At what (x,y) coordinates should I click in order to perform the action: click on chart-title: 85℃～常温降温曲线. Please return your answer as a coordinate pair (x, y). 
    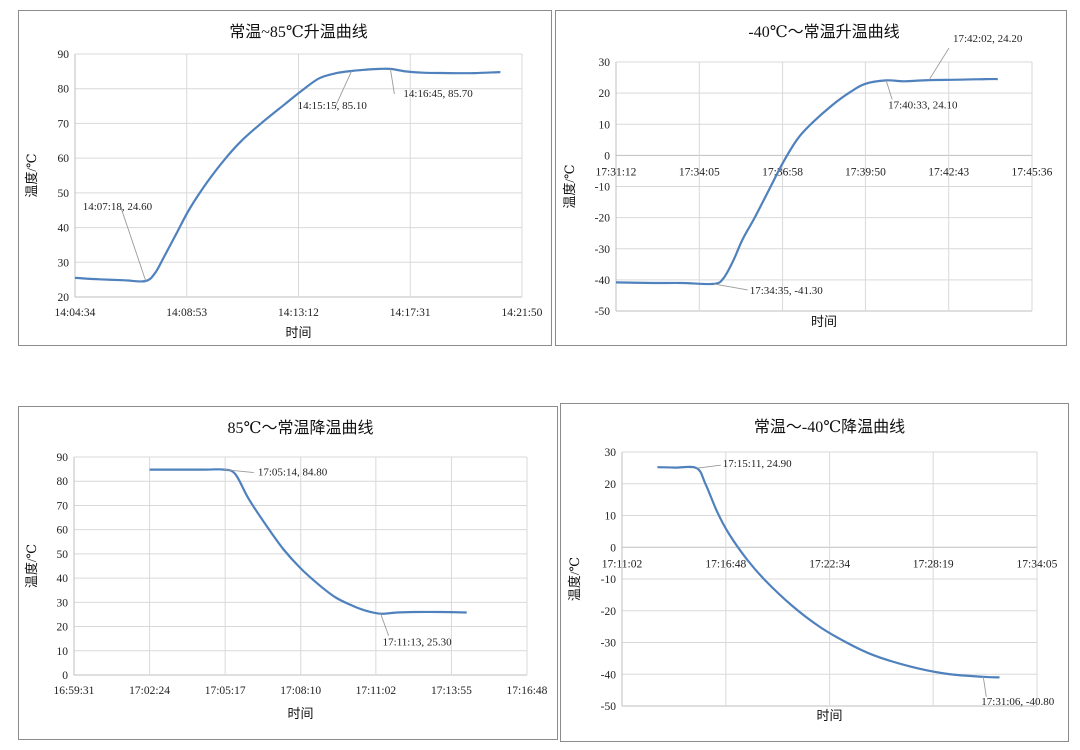
    Looking at the image, I should click on (301, 428).